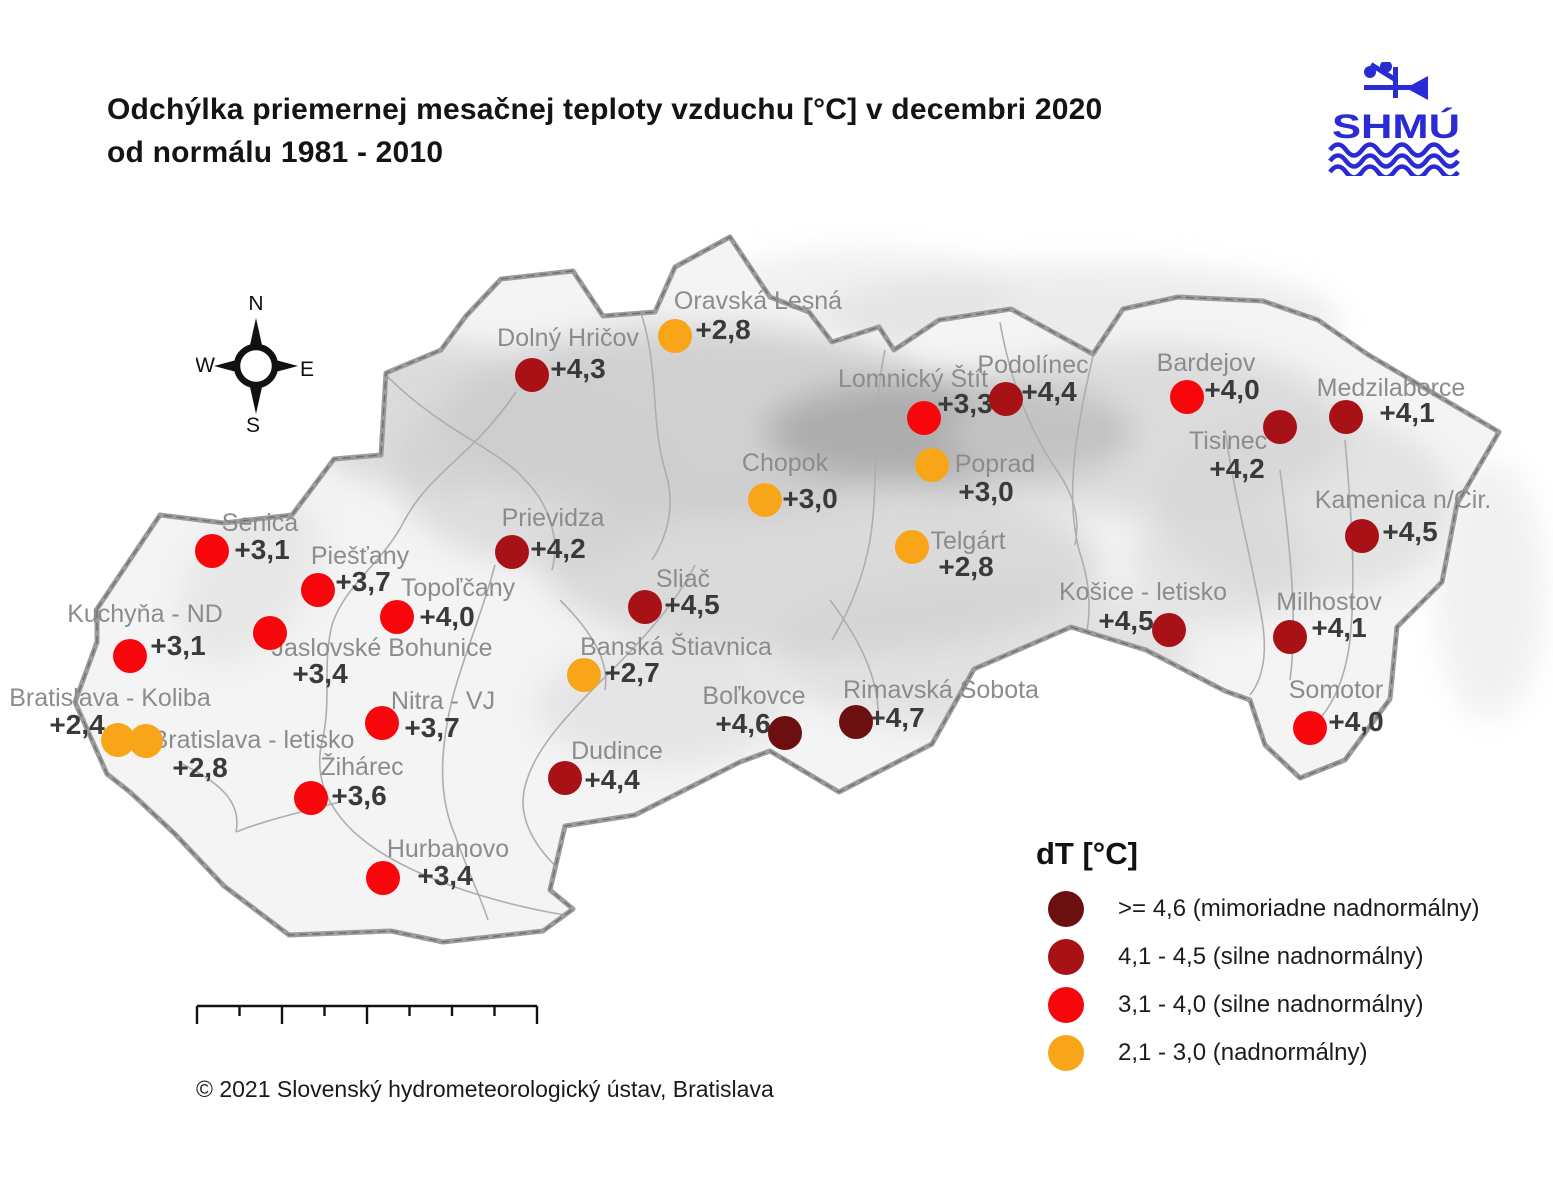  Describe the element at coordinates (110, 698) in the screenshot. I see `station-name-label: Bratislava - Koliba` at that location.